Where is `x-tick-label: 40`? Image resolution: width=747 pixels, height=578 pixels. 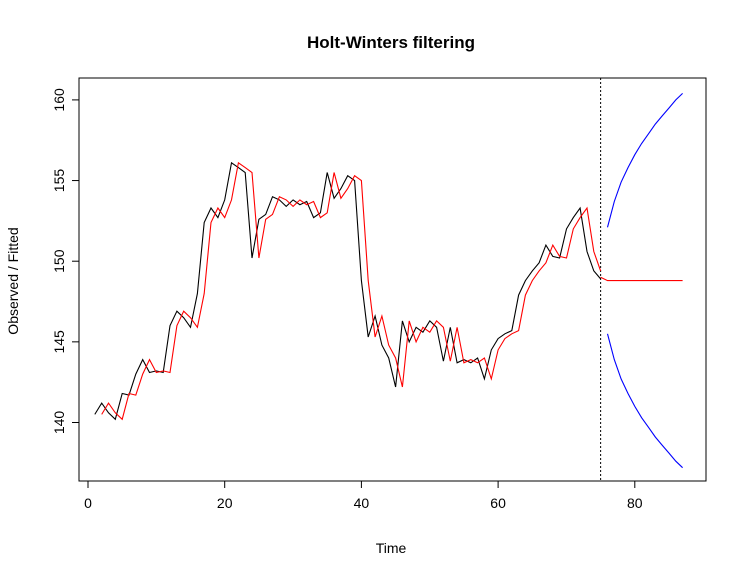 x-tick-label: 40 is located at coordinates (362, 503).